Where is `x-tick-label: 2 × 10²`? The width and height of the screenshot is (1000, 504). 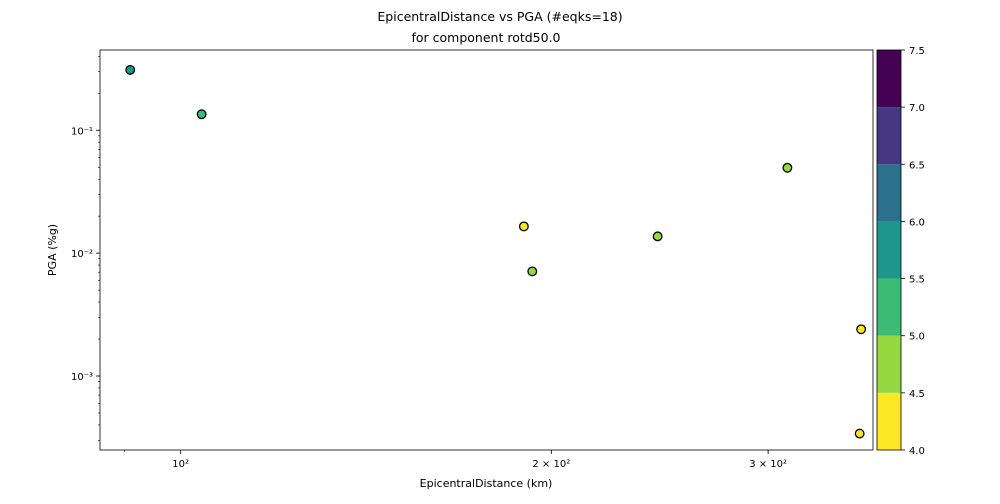 x-tick-label: 2 × 10² is located at coordinates (551, 464).